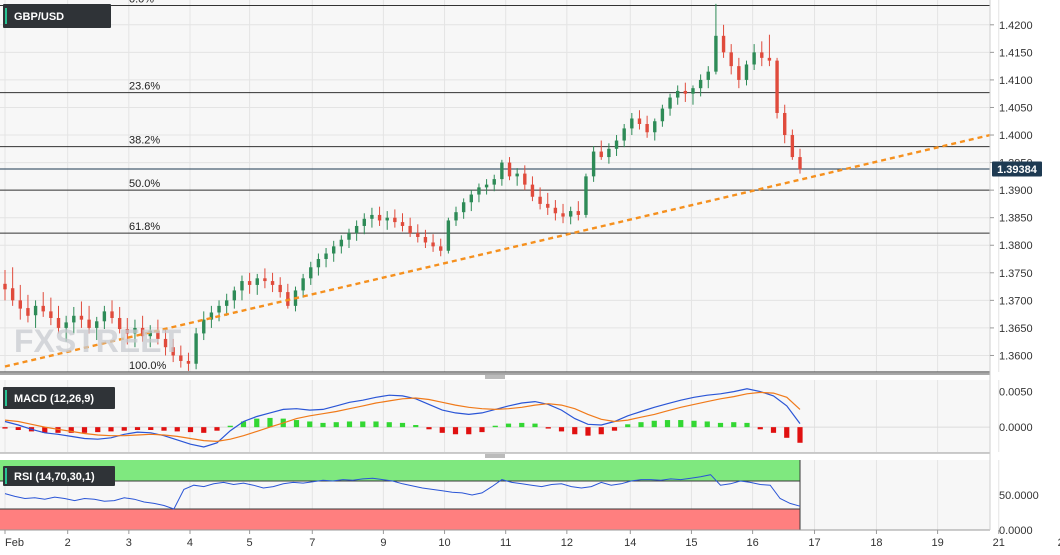  I want to click on time-tick-label: 4, so click(190, 543).